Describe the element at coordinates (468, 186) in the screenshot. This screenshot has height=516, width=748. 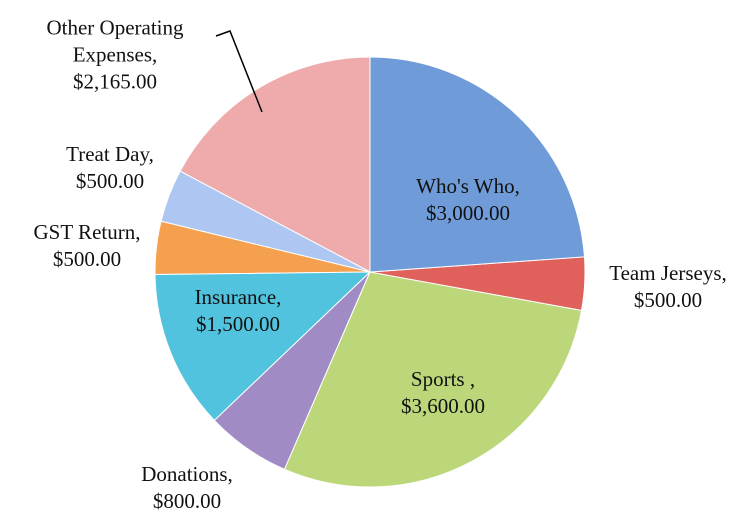
I see `category-label: Who's Who,` at that location.